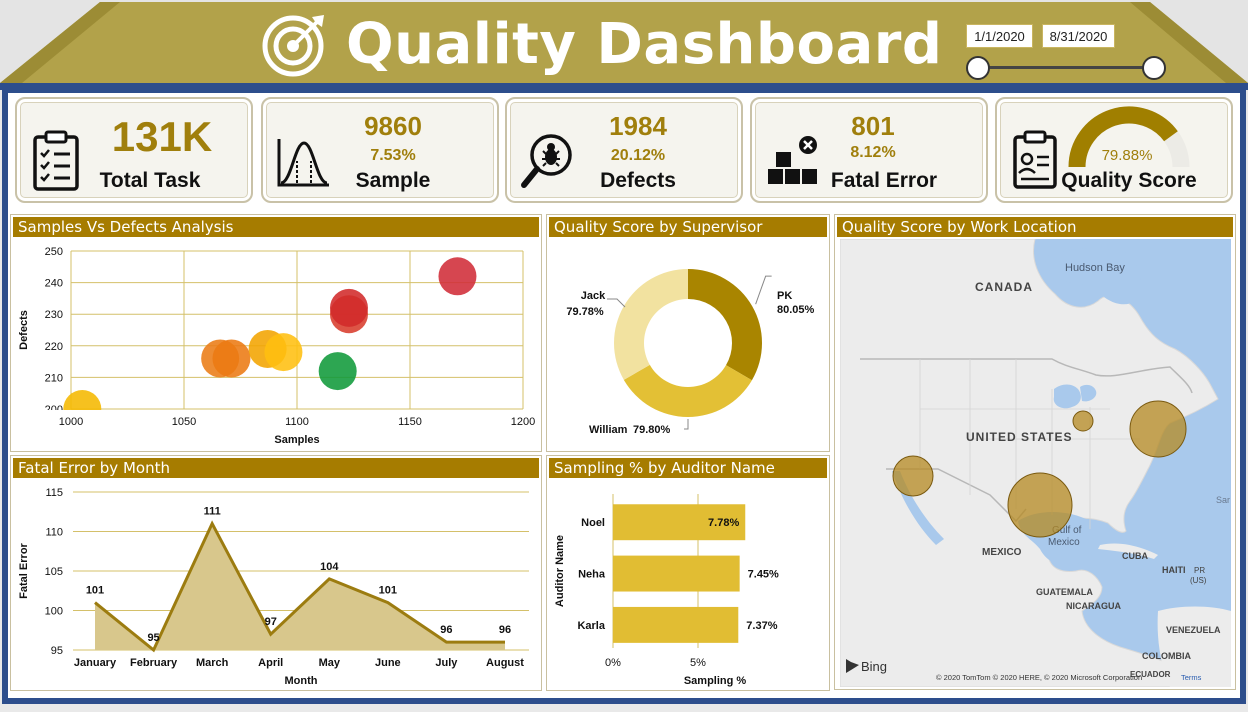 The height and width of the screenshot is (712, 1248). I want to click on start-date-input: 1/1/2020, so click(999, 36).